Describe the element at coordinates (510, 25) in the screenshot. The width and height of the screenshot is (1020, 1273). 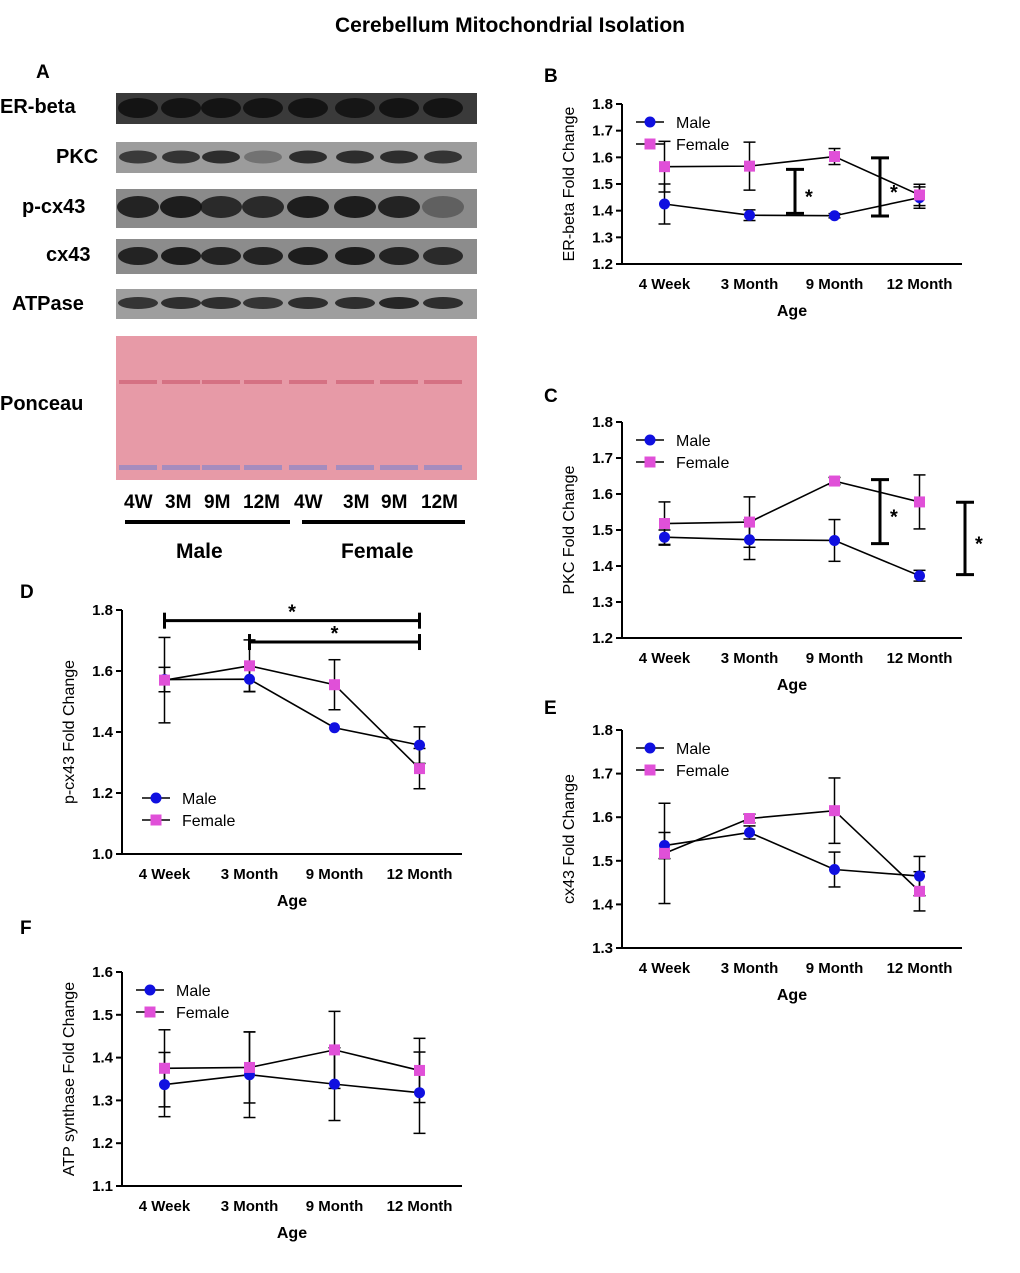
I see `figure-title: Cerebellum Mitochondrial Isolation` at that location.